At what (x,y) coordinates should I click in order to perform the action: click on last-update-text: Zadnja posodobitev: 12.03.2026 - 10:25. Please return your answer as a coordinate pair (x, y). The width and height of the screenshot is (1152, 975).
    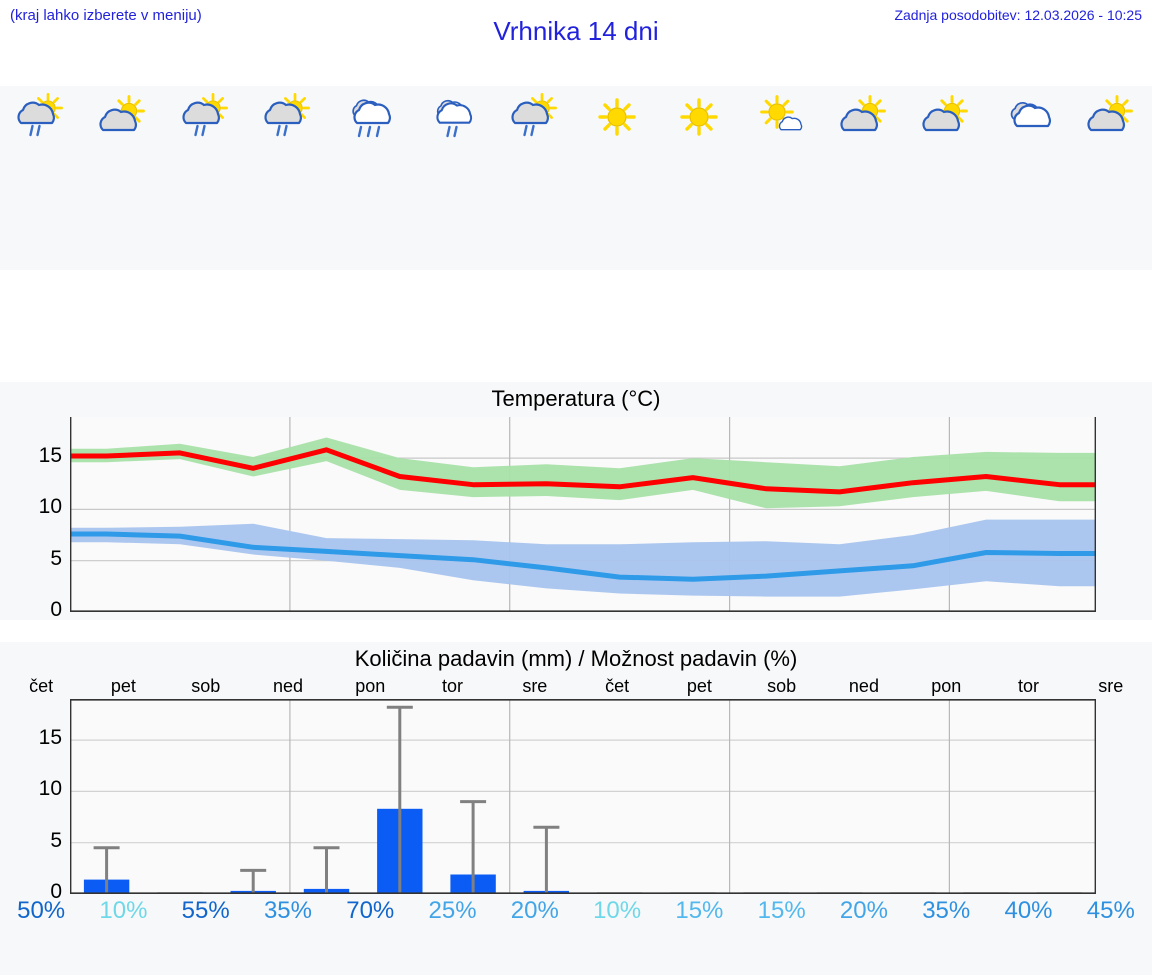
    Looking at the image, I should click on (1018, 15).